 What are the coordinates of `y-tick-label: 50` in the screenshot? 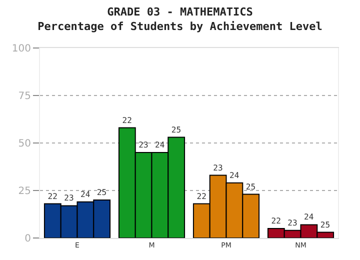 It's located at (24, 144).